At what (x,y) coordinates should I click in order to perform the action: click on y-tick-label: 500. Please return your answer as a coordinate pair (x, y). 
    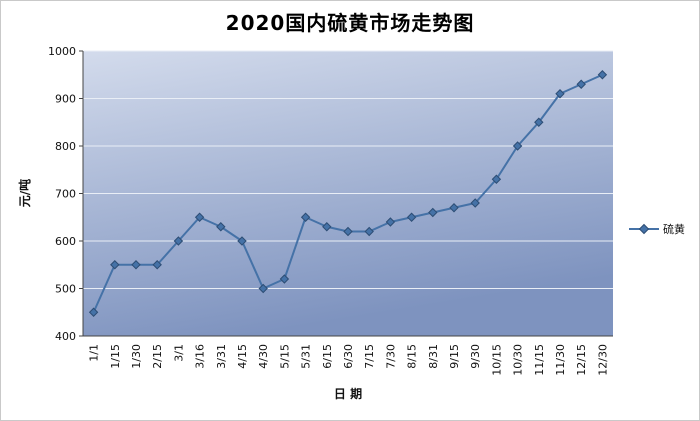
    Looking at the image, I should click on (65, 289).